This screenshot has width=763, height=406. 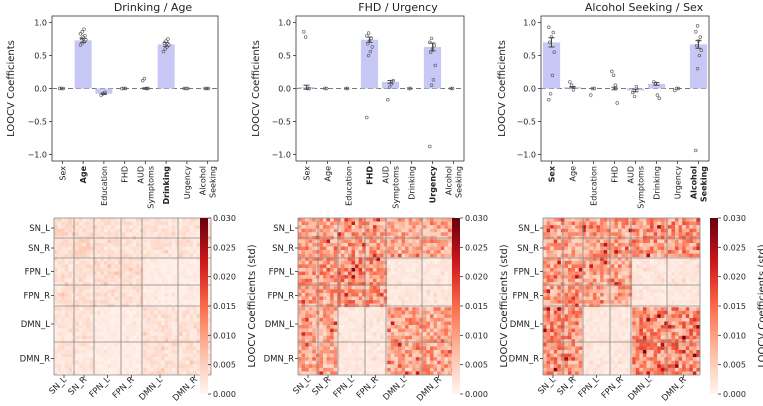 What do you see at coordinates (304, 32) in the screenshot?
I see `data-point` at bounding box center [304, 32].